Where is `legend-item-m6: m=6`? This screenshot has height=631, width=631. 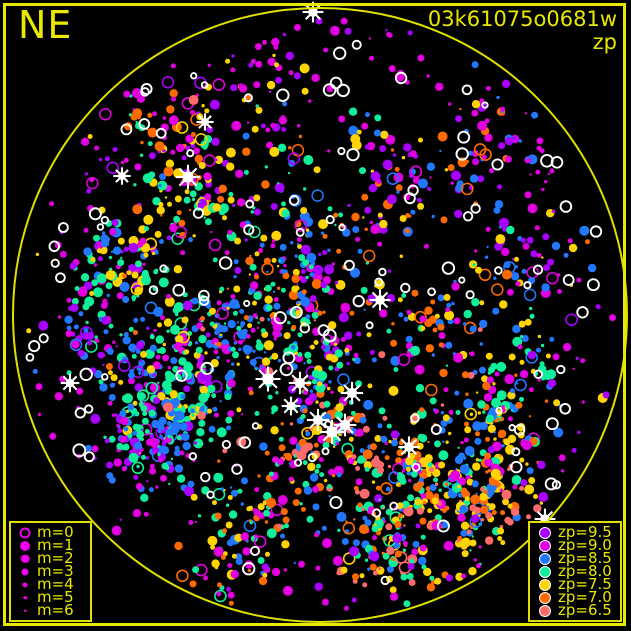
legend-item-m6: m=6 is located at coordinates (50, 610).